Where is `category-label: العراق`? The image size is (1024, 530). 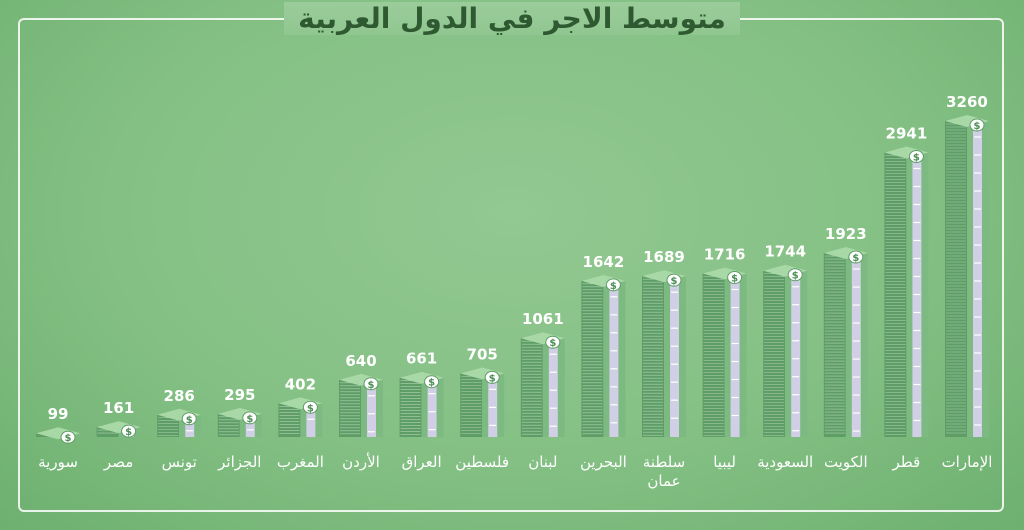 category-label: العراق is located at coordinates (422, 462).